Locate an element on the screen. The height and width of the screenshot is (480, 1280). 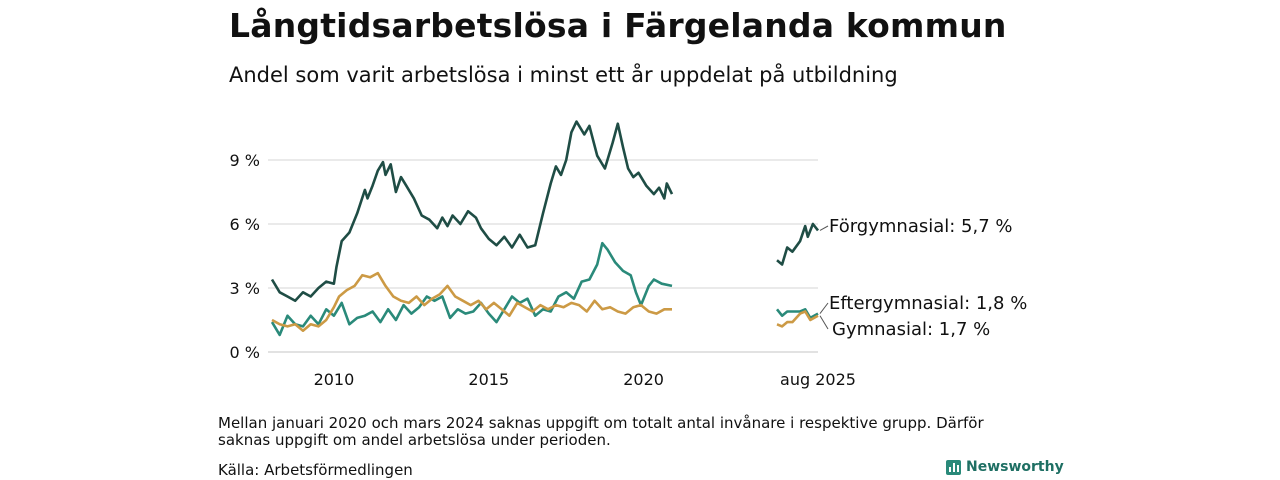
y-tick-label: 9 % is located at coordinates (245, 160).